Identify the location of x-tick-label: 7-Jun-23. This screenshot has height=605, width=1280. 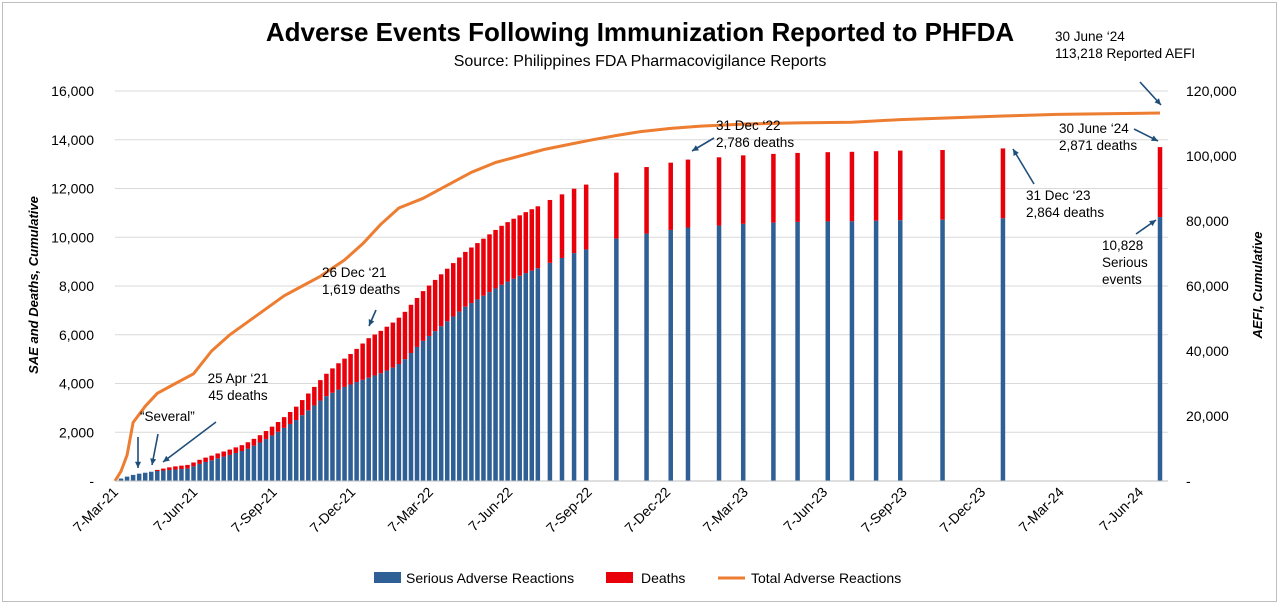
(805, 509).